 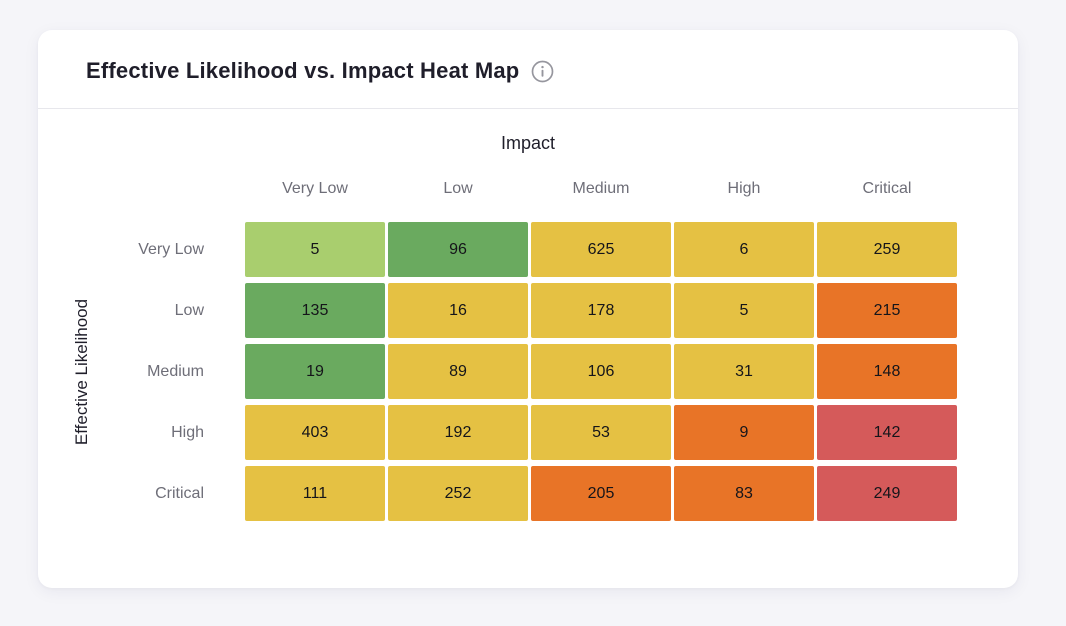 What do you see at coordinates (458, 493) in the screenshot?
I see `heatmap-cell-critical-low: 252` at bounding box center [458, 493].